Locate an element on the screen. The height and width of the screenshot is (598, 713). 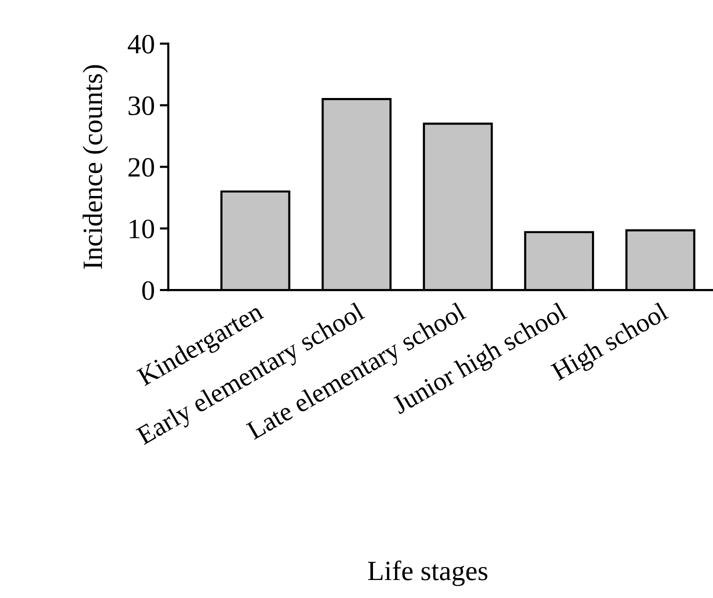
y-tick-label: 20 is located at coordinates (141, 167).